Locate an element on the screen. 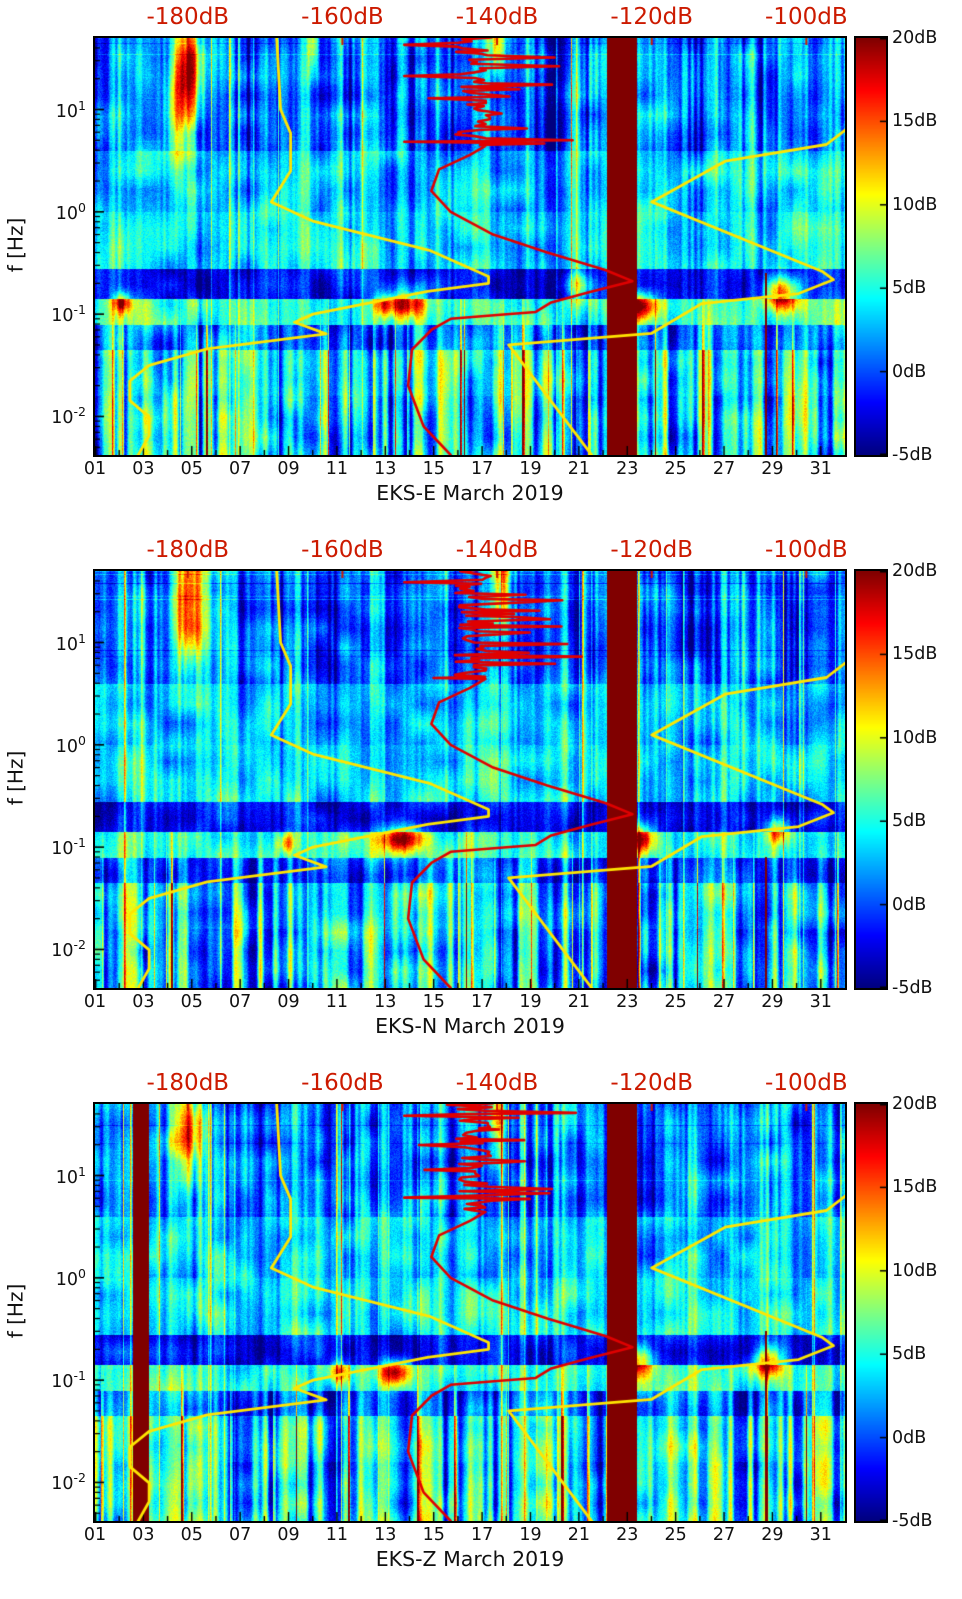 The width and height of the screenshot is (962, 1599). x-tick-label: 23 is located at coordinates (627, 1002).